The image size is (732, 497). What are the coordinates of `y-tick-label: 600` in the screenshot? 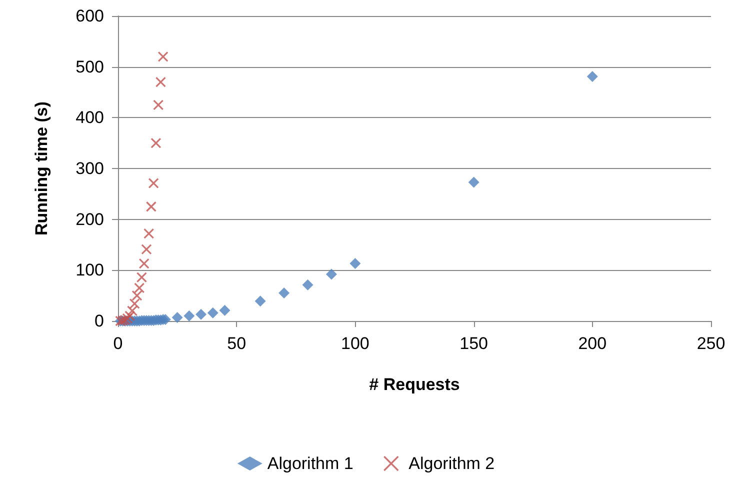 It's located at (90, 16).